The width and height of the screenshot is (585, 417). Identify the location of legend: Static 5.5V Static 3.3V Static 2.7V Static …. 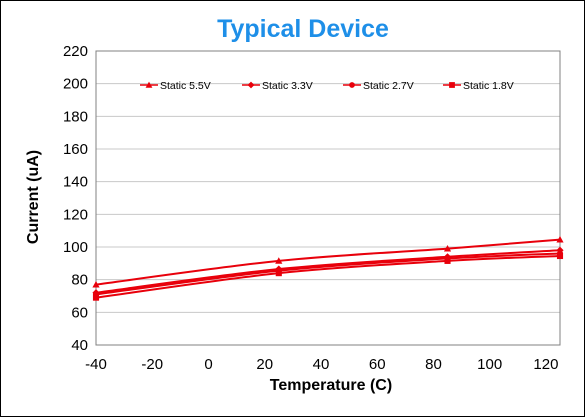
(327, 86).